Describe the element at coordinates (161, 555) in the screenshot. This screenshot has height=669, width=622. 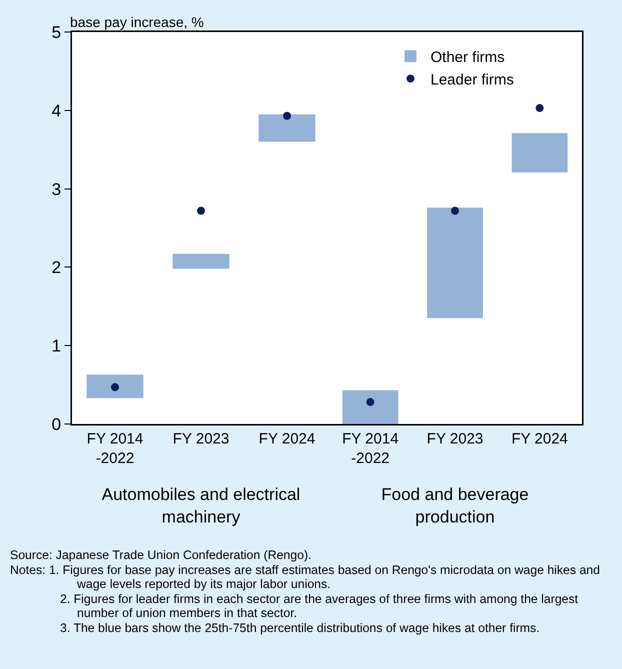
I see `source-note: Source: Japanese Trade Union Confederation (Rengo).` at that location.